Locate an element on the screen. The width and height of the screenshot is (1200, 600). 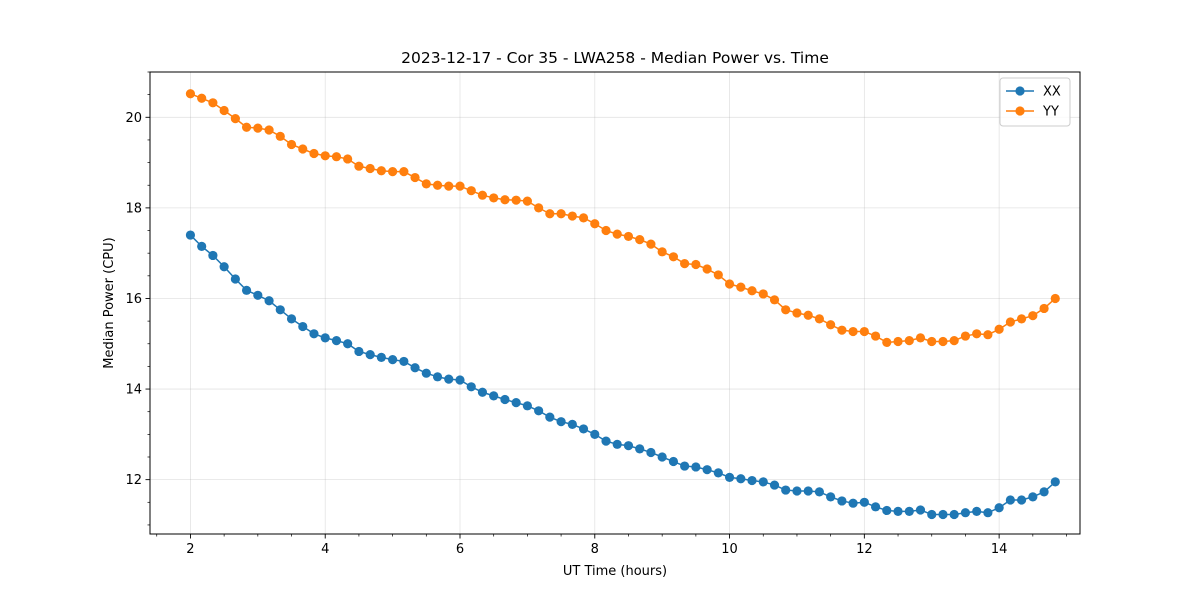
legend: XX YY is located at coordinates (1035, 102).